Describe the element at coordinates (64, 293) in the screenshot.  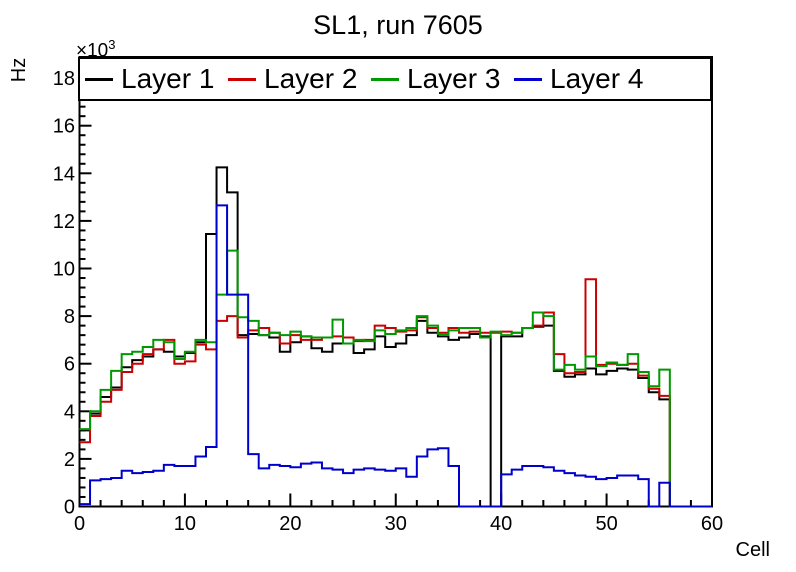
I see `y-axis-tick-labels: 0 2 4 6 8 10 12 14 16 18` at that location.